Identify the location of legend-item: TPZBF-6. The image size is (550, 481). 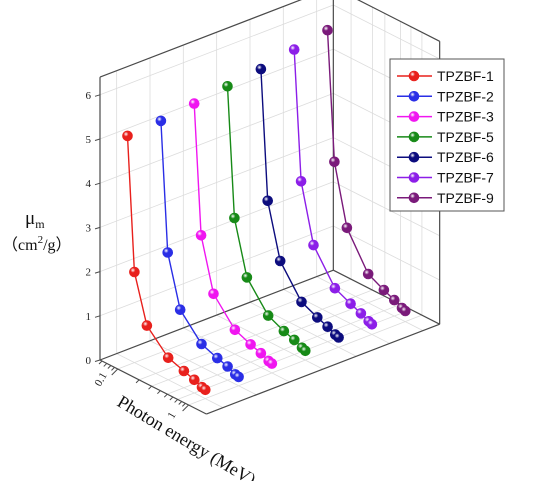
(445, 157).